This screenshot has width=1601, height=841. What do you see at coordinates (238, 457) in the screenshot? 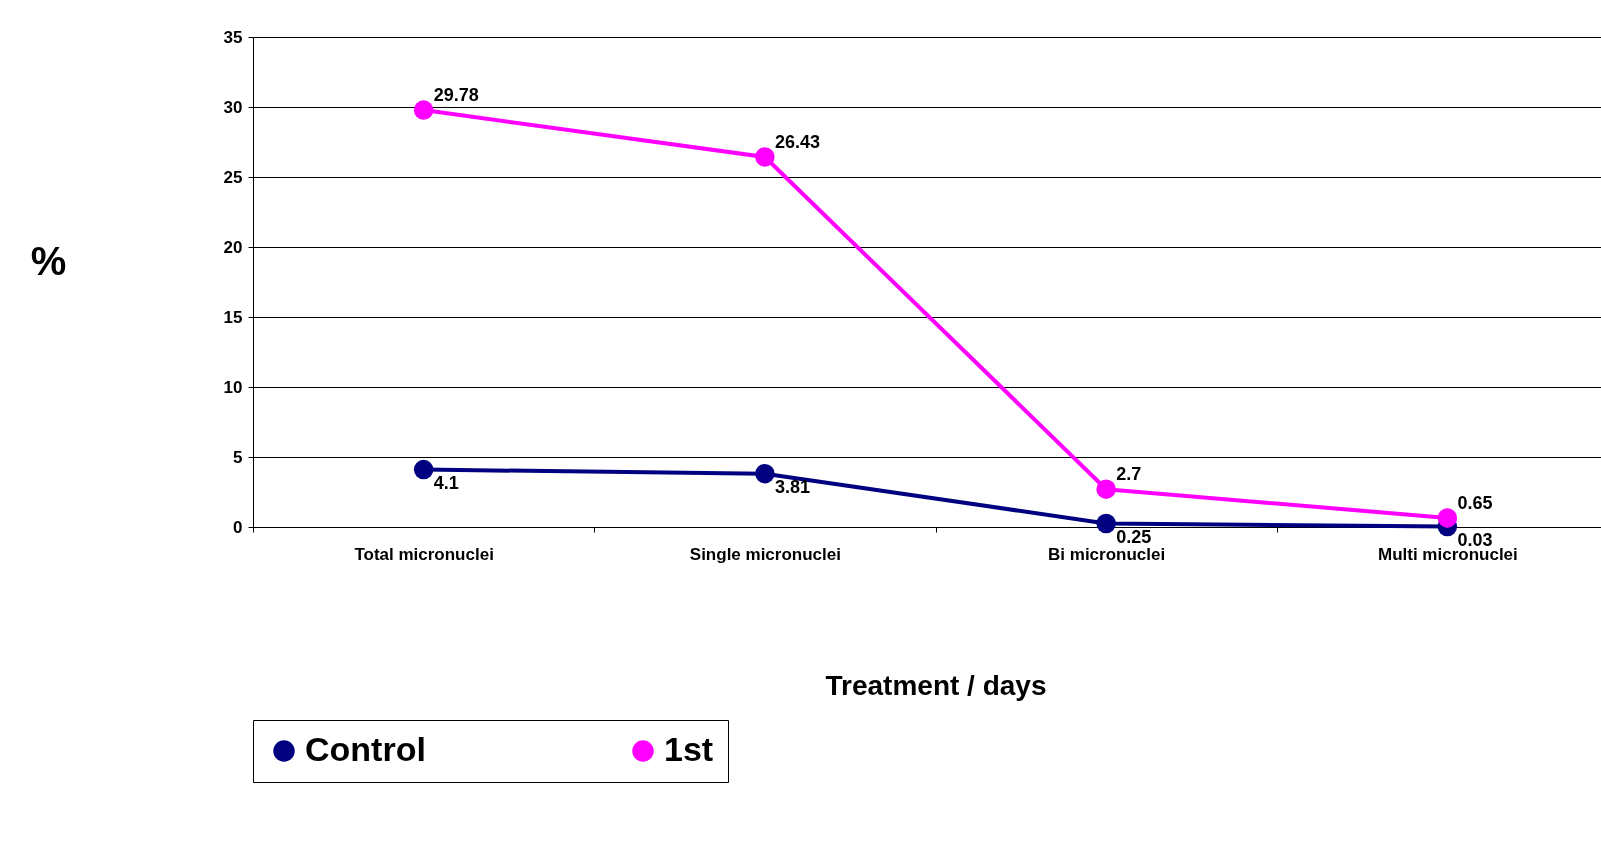
I see `y-tick-label: 5` at bounding box center [238, 457].